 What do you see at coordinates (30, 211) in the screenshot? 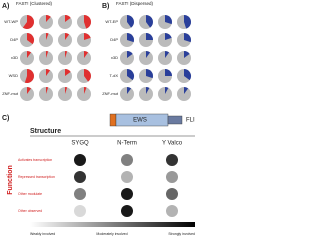
I see `row-label: Other observed` at bounding box center [30, 211].